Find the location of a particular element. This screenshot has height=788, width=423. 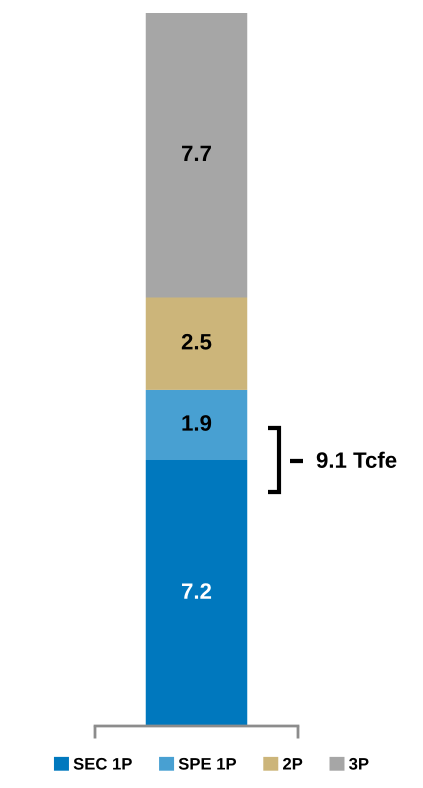

data-label: 7.2 is located at coordinates (197, 591).